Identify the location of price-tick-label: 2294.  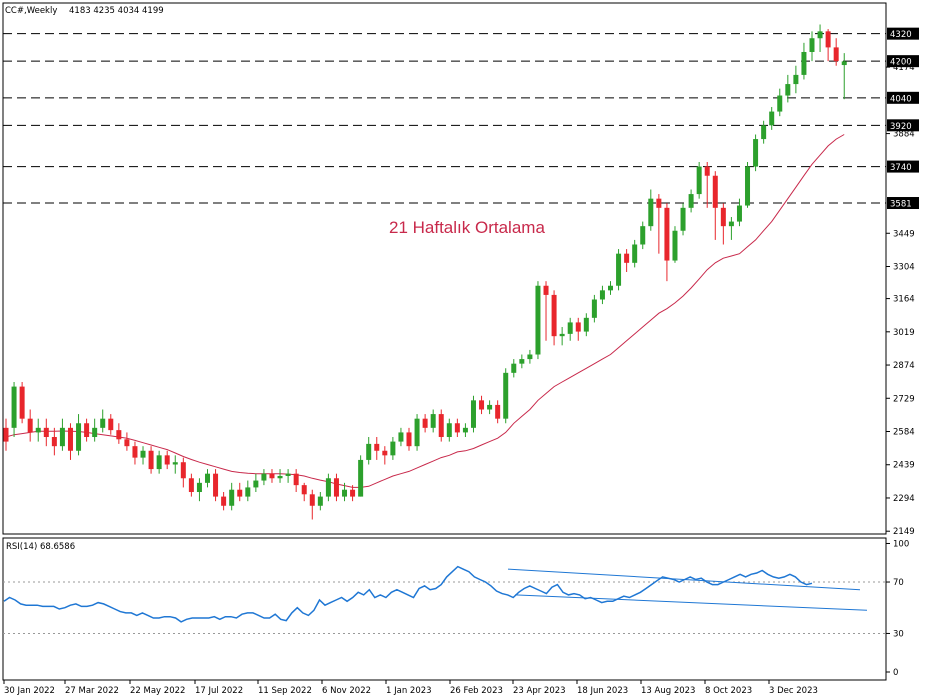
(904, 499).